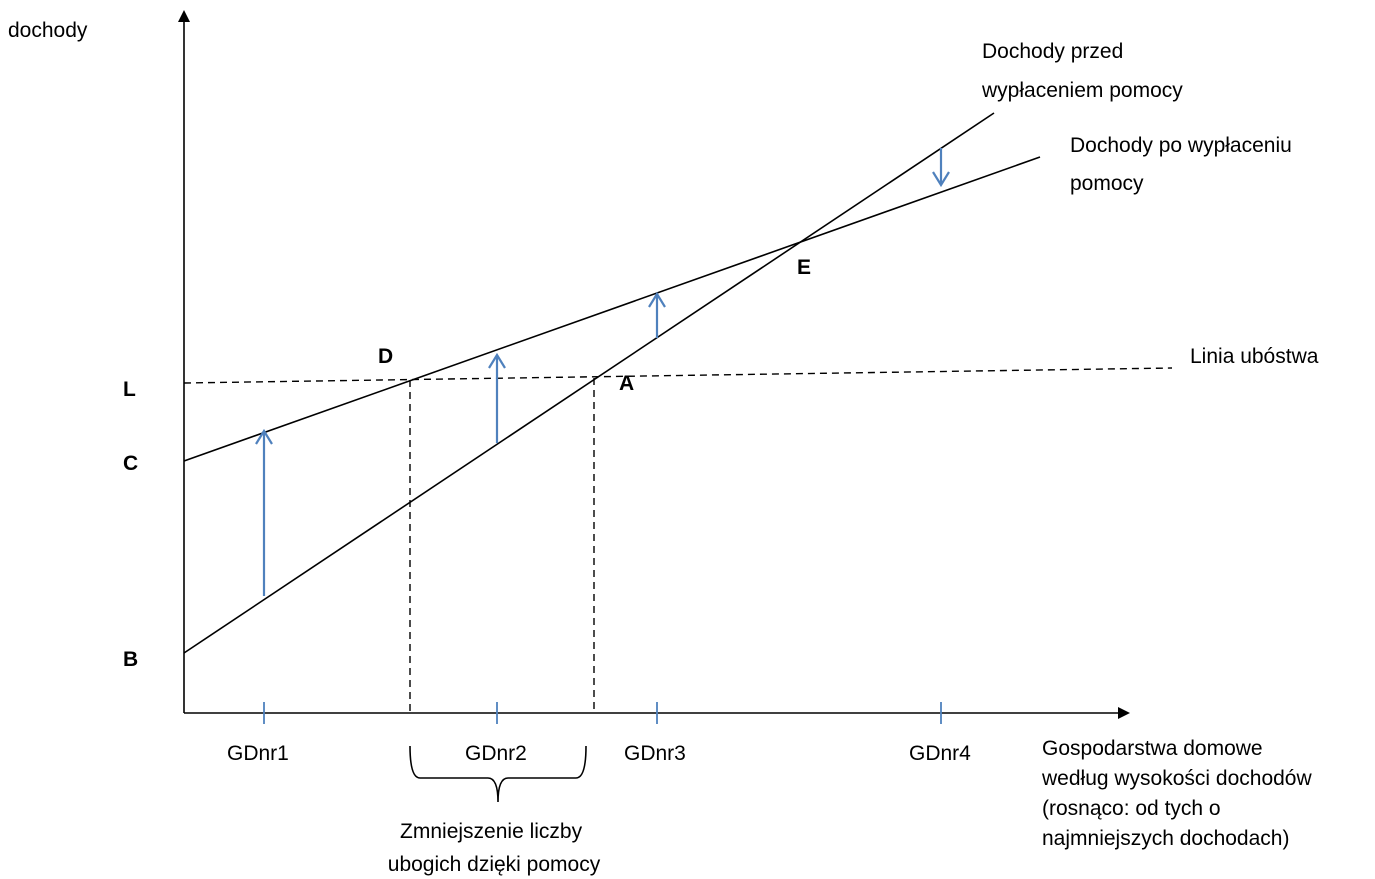 This screenshot has height=879, width=1375. I want to click on aid-arrow-gd2, so click(497, 397).